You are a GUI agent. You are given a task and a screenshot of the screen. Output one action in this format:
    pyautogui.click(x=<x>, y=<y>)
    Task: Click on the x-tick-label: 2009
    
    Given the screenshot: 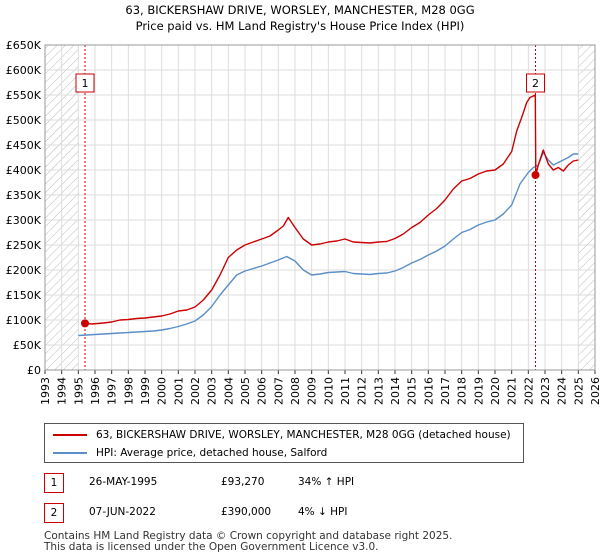 What is the action you would take?
    pyautogui.click(x=312, y=391)
    